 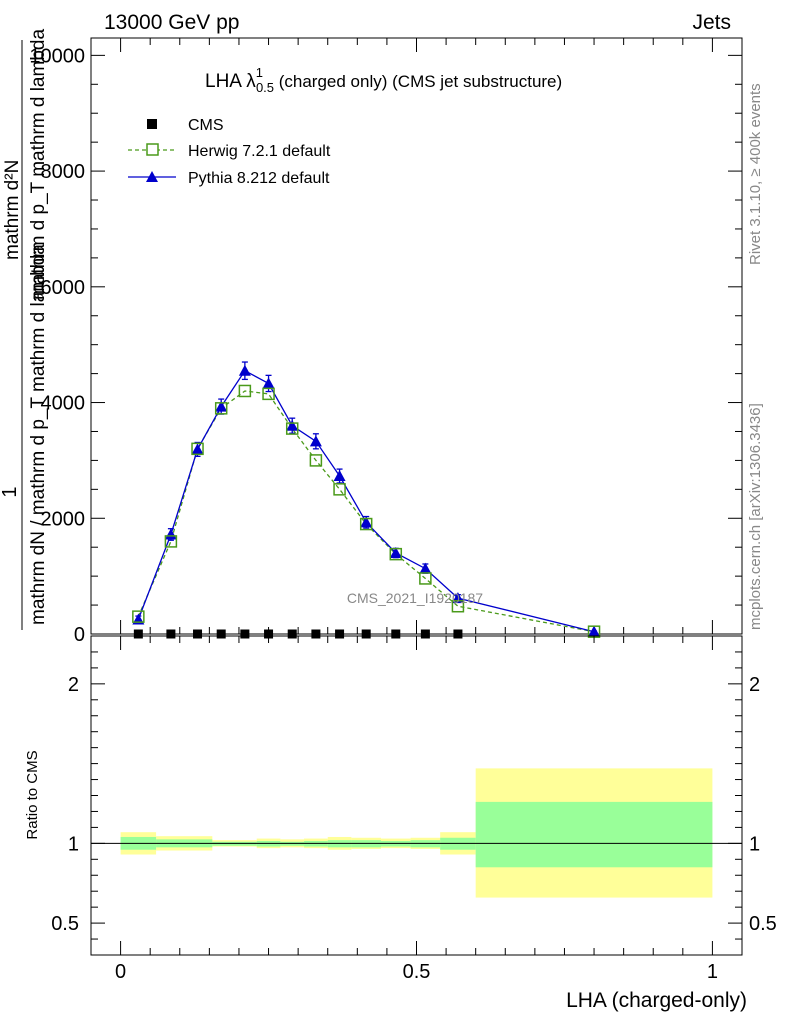 What do you see at coordinates (763, 924) in the screenshot?
I see `ratio-ytick-label-right: 0.5` at bounding box center [763, 924].